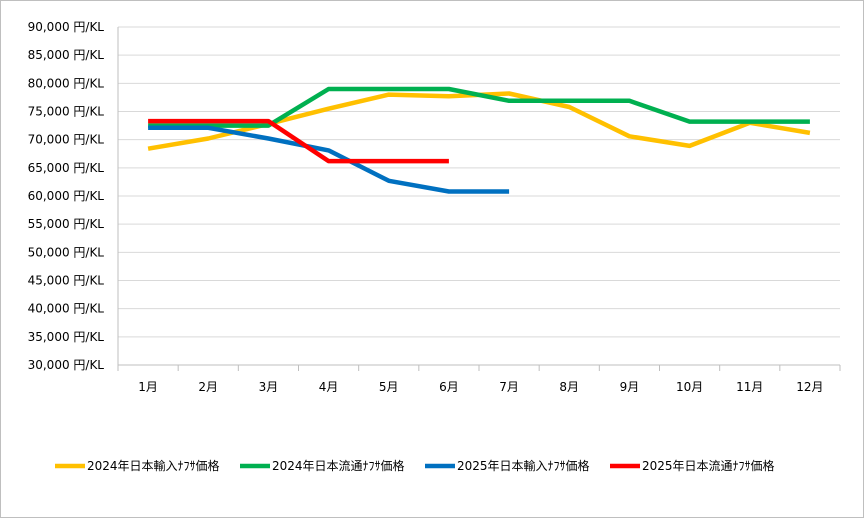 This screenshot has height=518, width=864. Describe the element at coordinates (66, 365) in the screenshot. I see `y-tick-label: 30,000 円/KL` at that location.